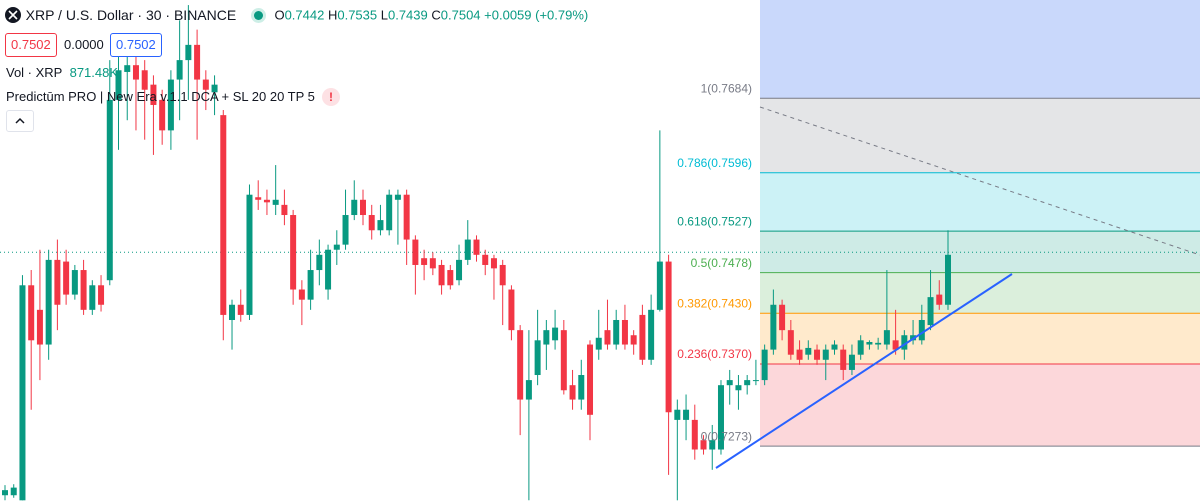 The height and width of the screenshot is (502, 1200). Describe the element at coordinates (714, 303) in the screenshot. I see `fib-label: 0.382(0.7430)` at that location.